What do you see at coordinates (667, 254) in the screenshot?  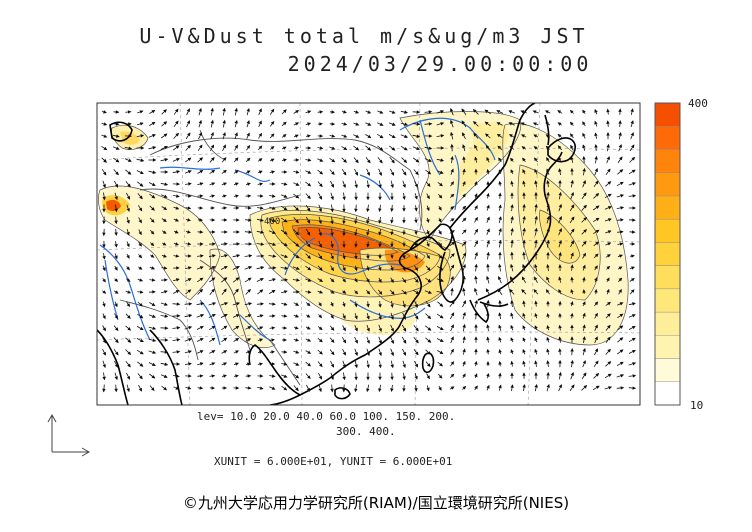 I see `colorbar-frame` at bounding box center [667, 254].